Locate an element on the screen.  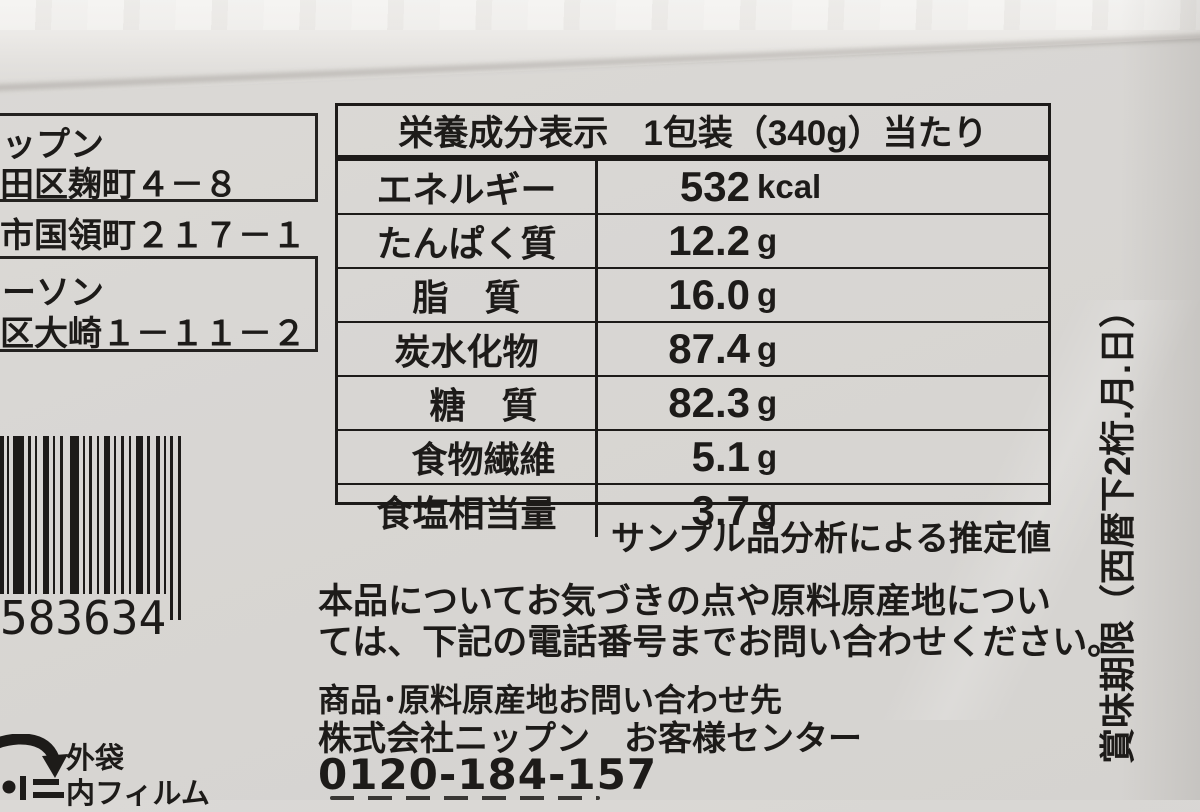
expiry-date-note: 賞味期限（西暦下2桁.月.日） is located at coordinates (1117, 527).